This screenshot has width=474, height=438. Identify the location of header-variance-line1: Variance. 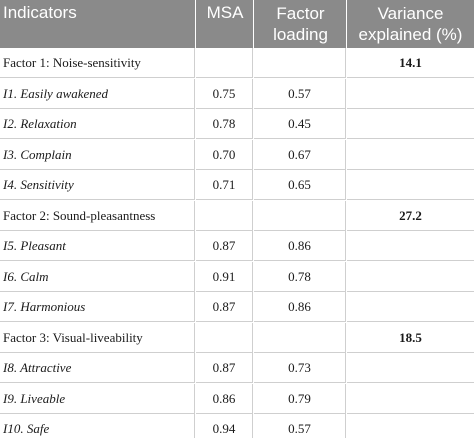
(410, 13).